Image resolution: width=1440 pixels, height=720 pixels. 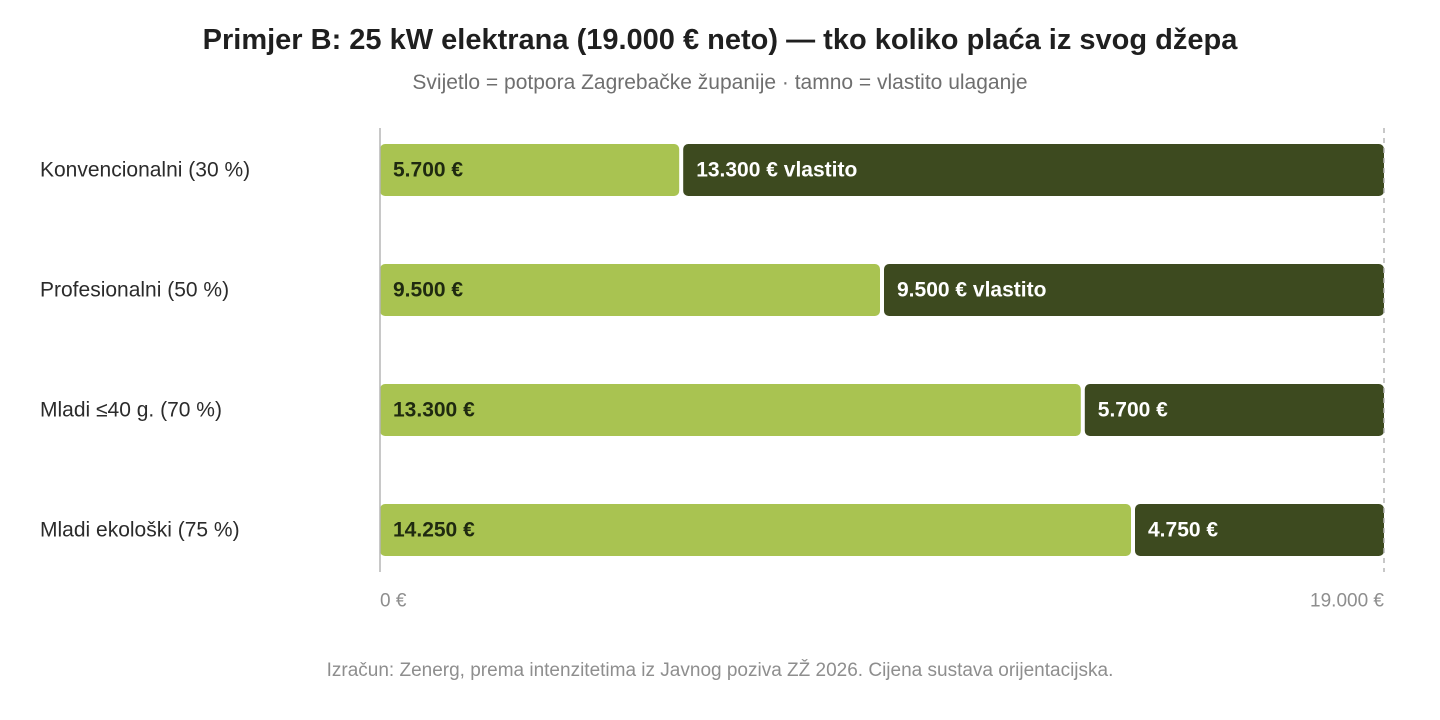 I want to click on own-value-label: 13.300 € vlastito, so click(x=776, y=170).